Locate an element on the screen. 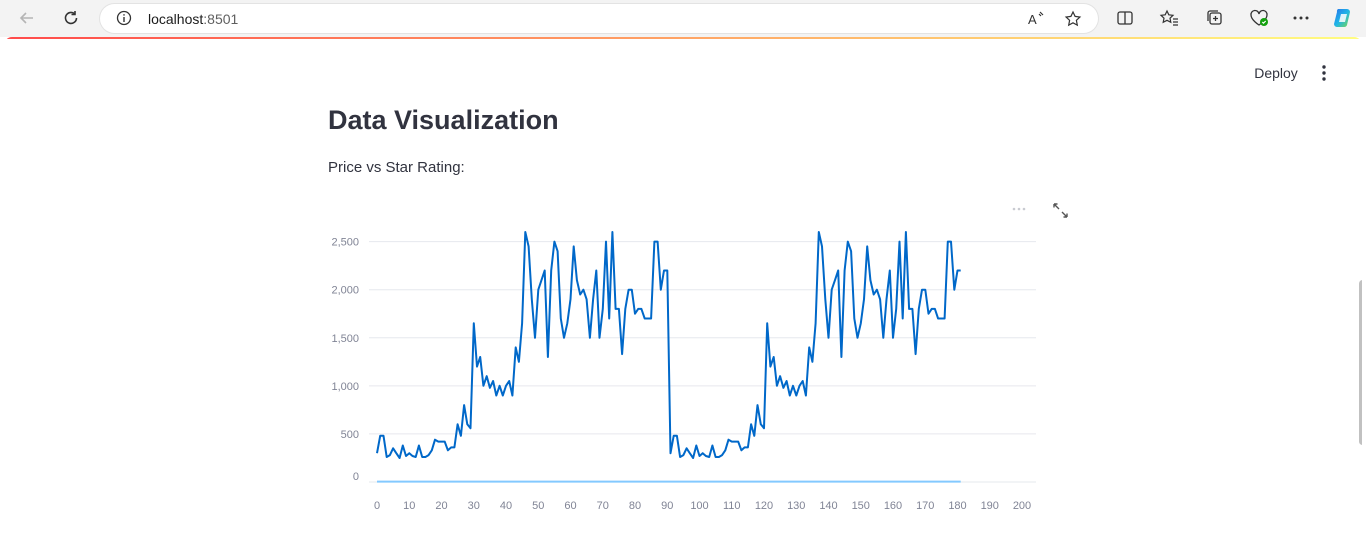 The width and height of the screenshot is (1366, 559). back-button is located at coordinates (27, 18).